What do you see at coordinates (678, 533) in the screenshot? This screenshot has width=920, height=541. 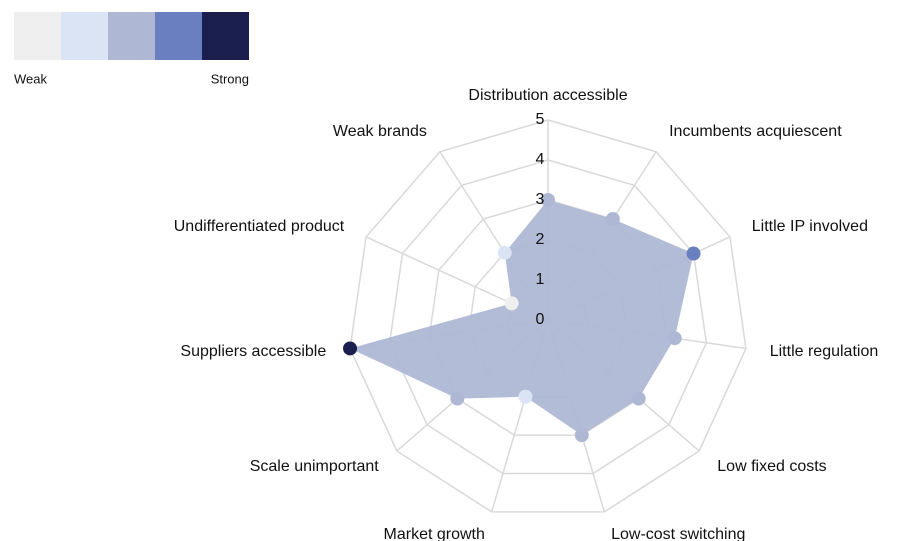 I see `category-label: Low-cost switching` at bounding box center [678, 533].